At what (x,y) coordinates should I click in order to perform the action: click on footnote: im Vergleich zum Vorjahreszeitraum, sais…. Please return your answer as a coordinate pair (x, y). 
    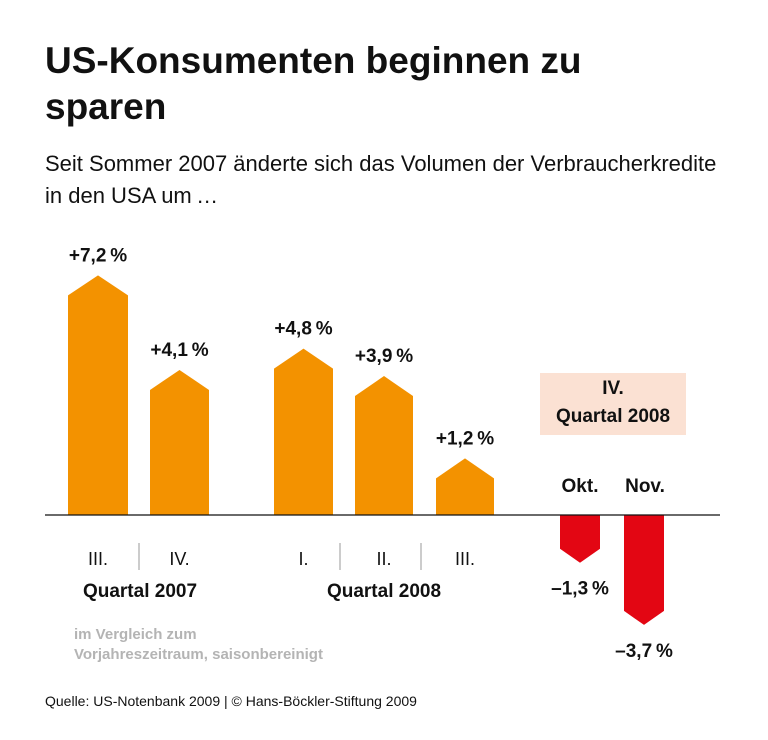
    Looking at the image, I should click on (198, 644).